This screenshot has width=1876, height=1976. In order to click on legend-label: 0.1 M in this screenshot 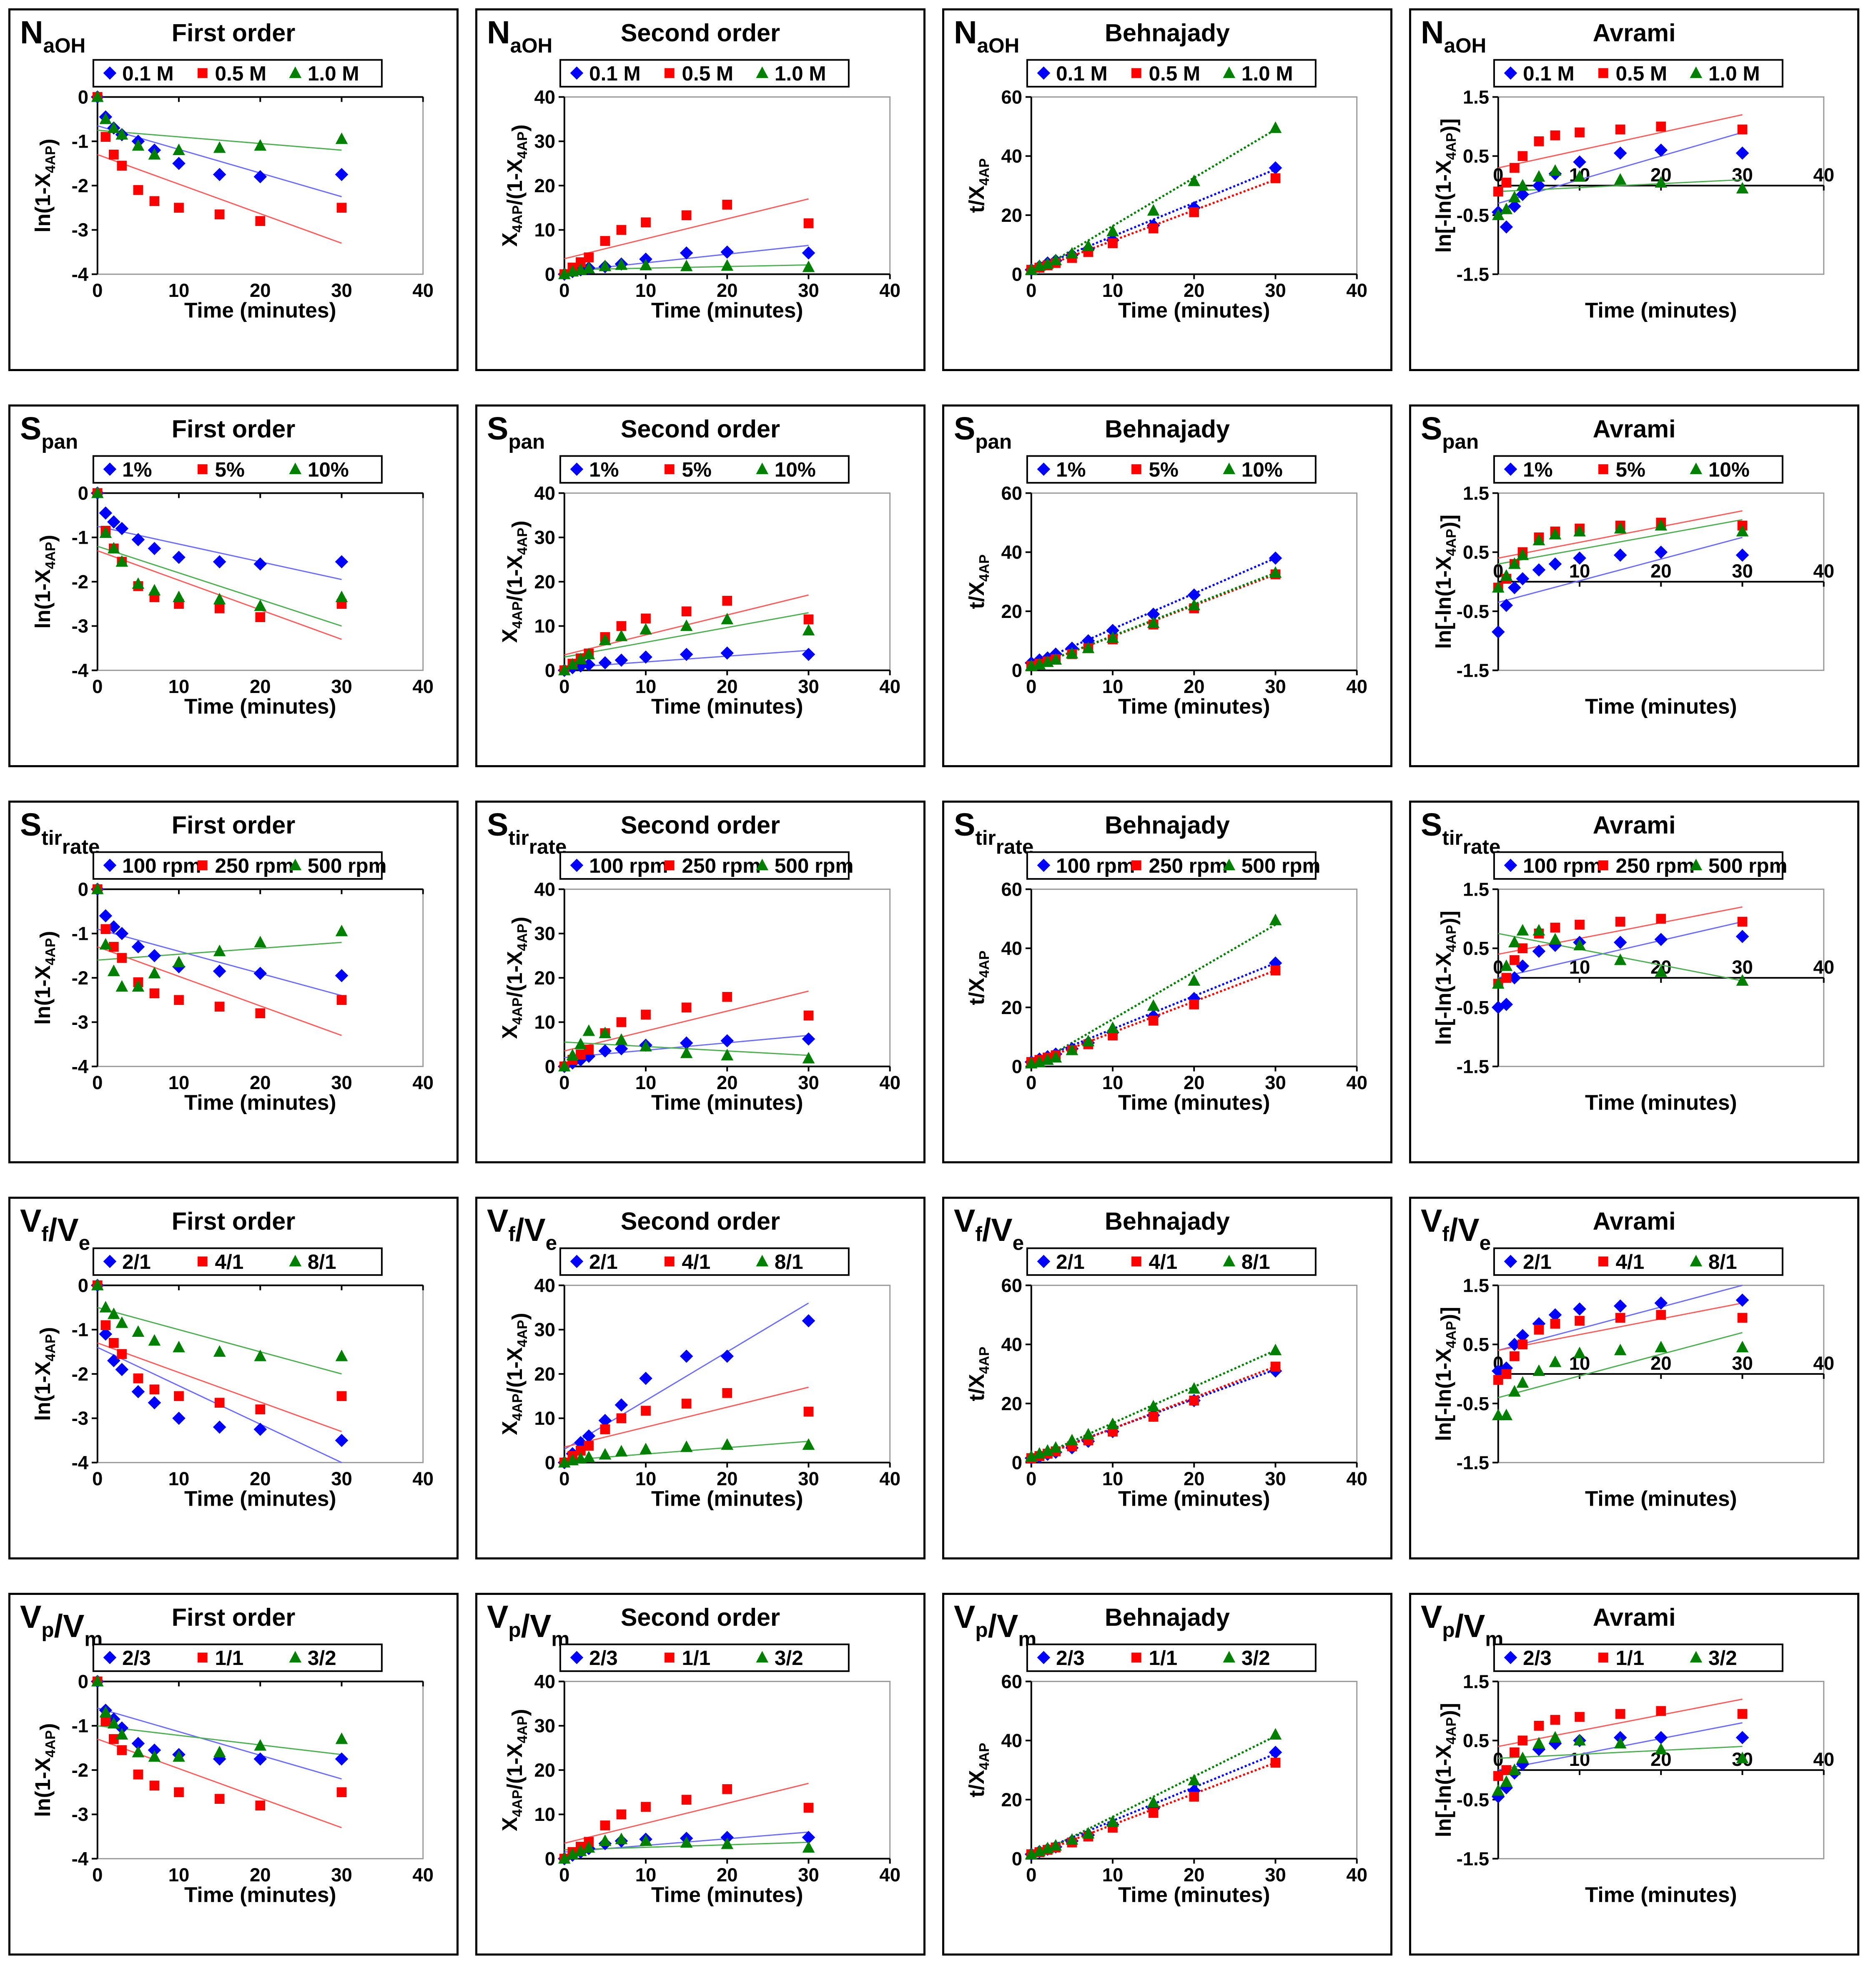, I will do `click(1082, 73)`.